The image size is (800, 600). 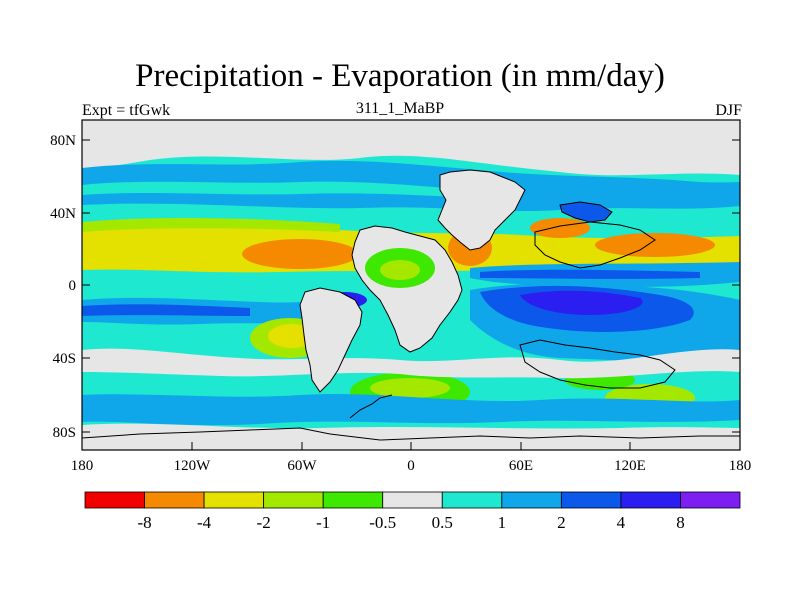 I want to click on field-grey-south-mid, so click(x=411, y=363).